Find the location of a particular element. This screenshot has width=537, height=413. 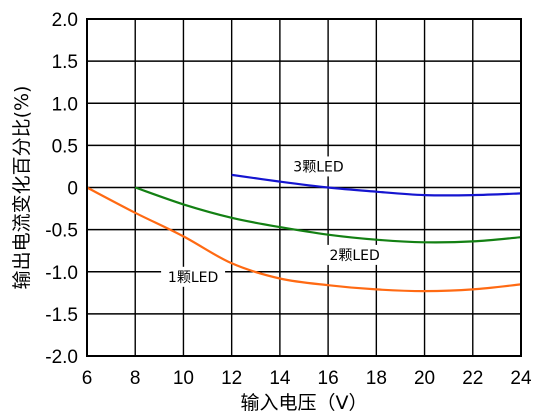

y-tick--1-0: -1.0 is located at coordinates (61, 273).